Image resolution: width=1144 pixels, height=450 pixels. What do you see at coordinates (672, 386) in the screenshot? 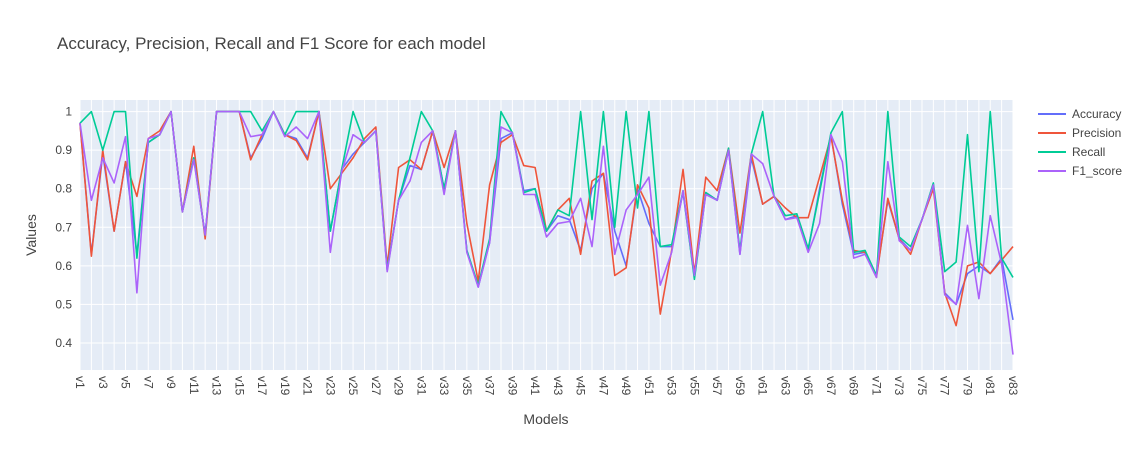
I see `x-tick-label: v53` at bounding box center [672, 386].